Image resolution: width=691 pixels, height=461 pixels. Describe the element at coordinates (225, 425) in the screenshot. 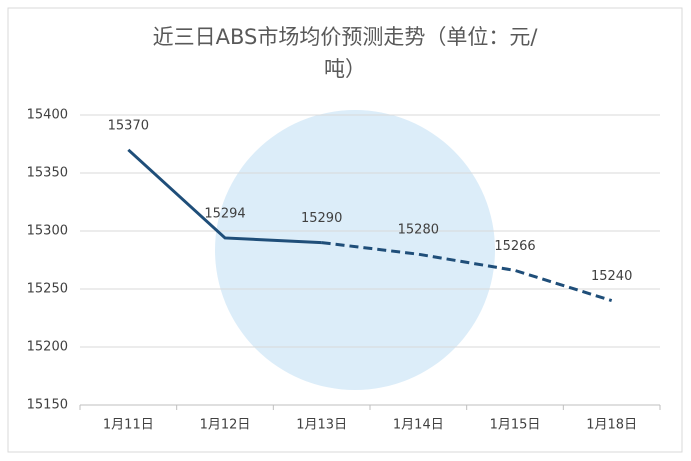

I see `x-tick-label: 1月12日` at that location.